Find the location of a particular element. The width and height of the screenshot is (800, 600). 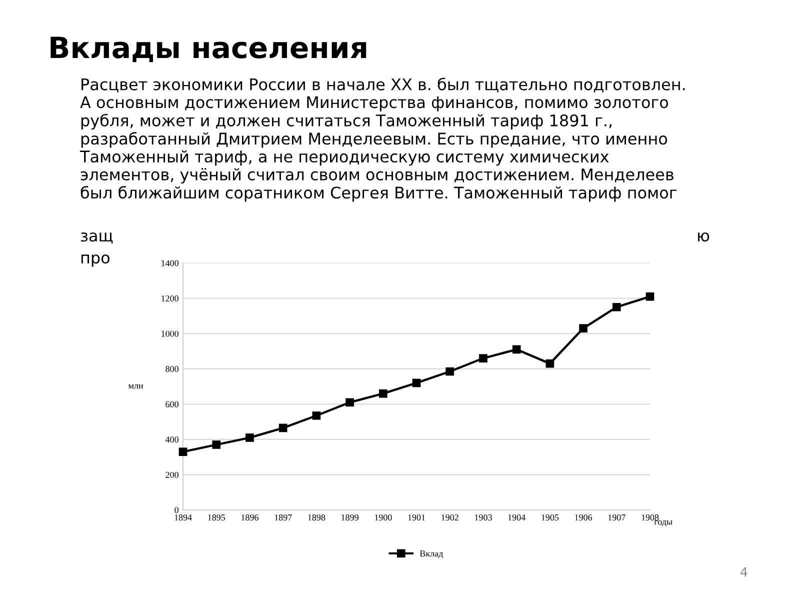

y-tick-label: 0 is located at coordinates (176, 510).